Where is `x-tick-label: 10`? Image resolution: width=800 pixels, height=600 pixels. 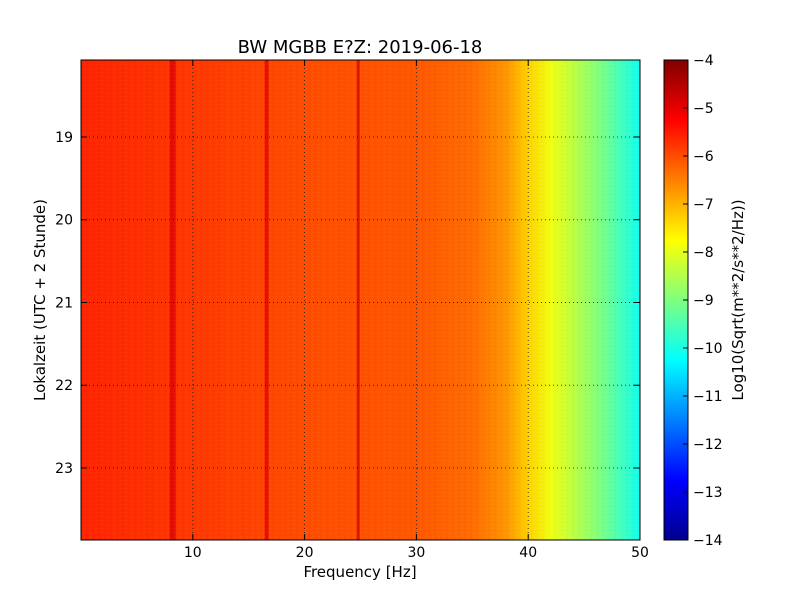
x-tick-label: 10 is located at coordinates (193, 553).